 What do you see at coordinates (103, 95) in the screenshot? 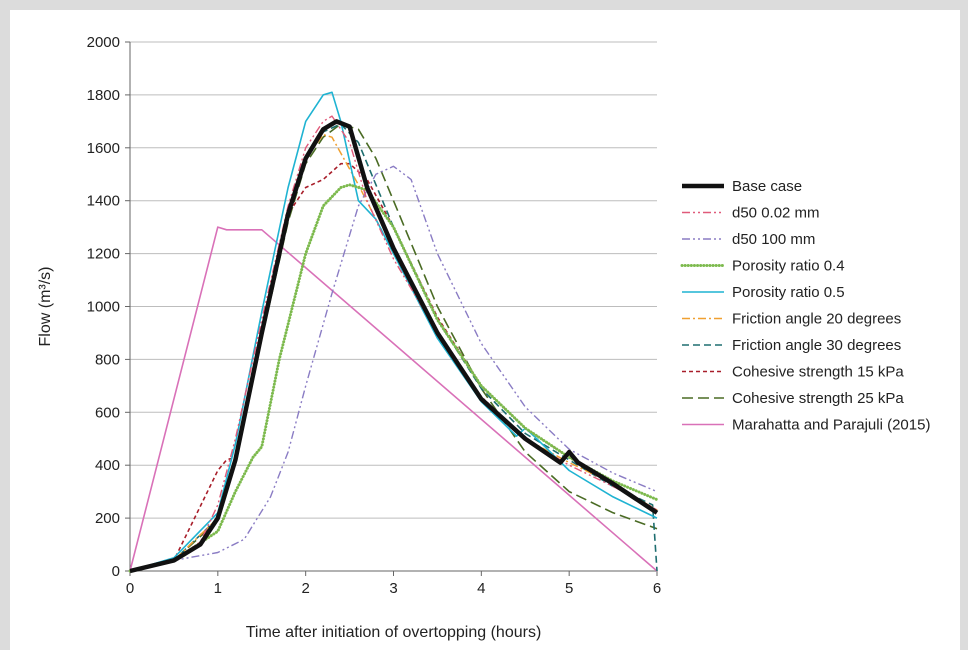
I see `y-tick-label: 1800` at bounding box center [103, 95].